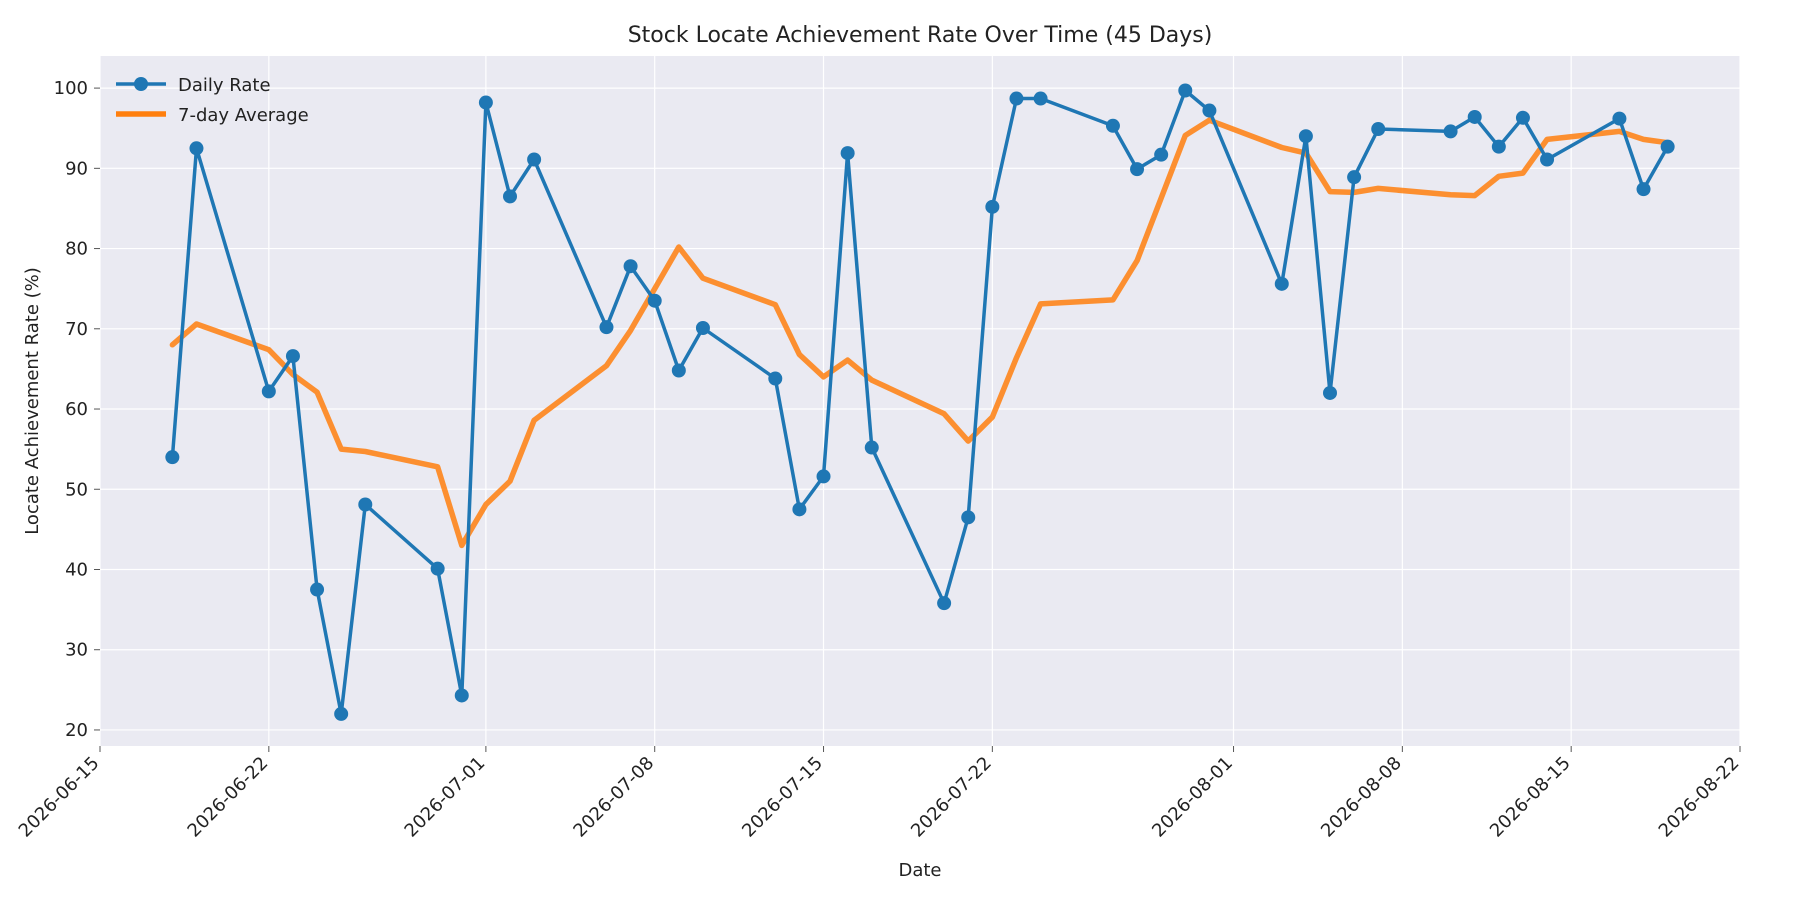 The image size is (1800, 900). Describe the element at coordinates (243, 115) in the screenshot. I see `legend-label-seven-day-average: 7-day Average` at that location.